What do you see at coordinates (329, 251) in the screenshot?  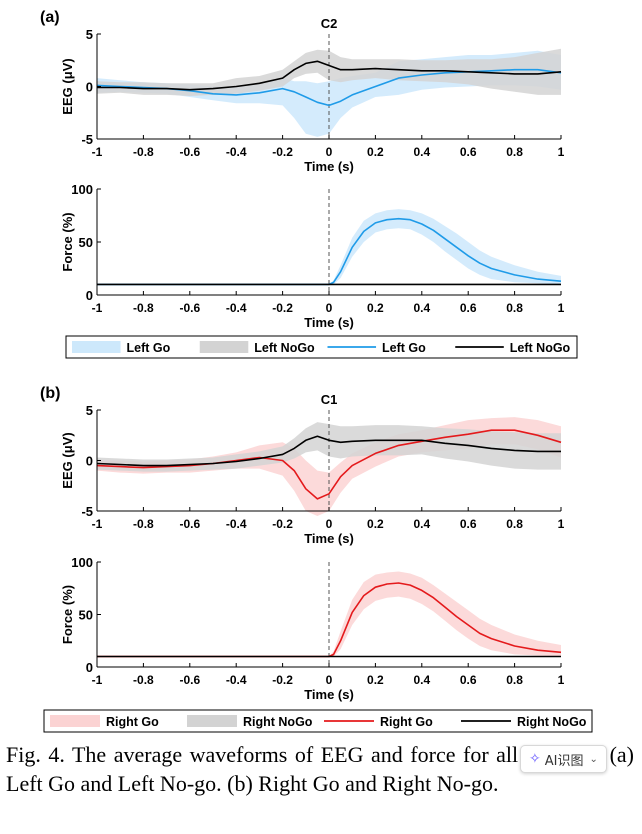 I see `series-line-left-go` at bounding box center [329, 251].